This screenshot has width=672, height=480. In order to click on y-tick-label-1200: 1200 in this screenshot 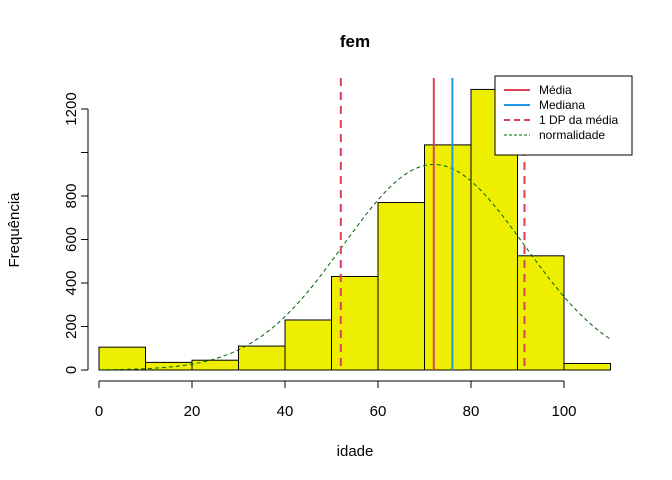, I will do `click(71, 108)`.